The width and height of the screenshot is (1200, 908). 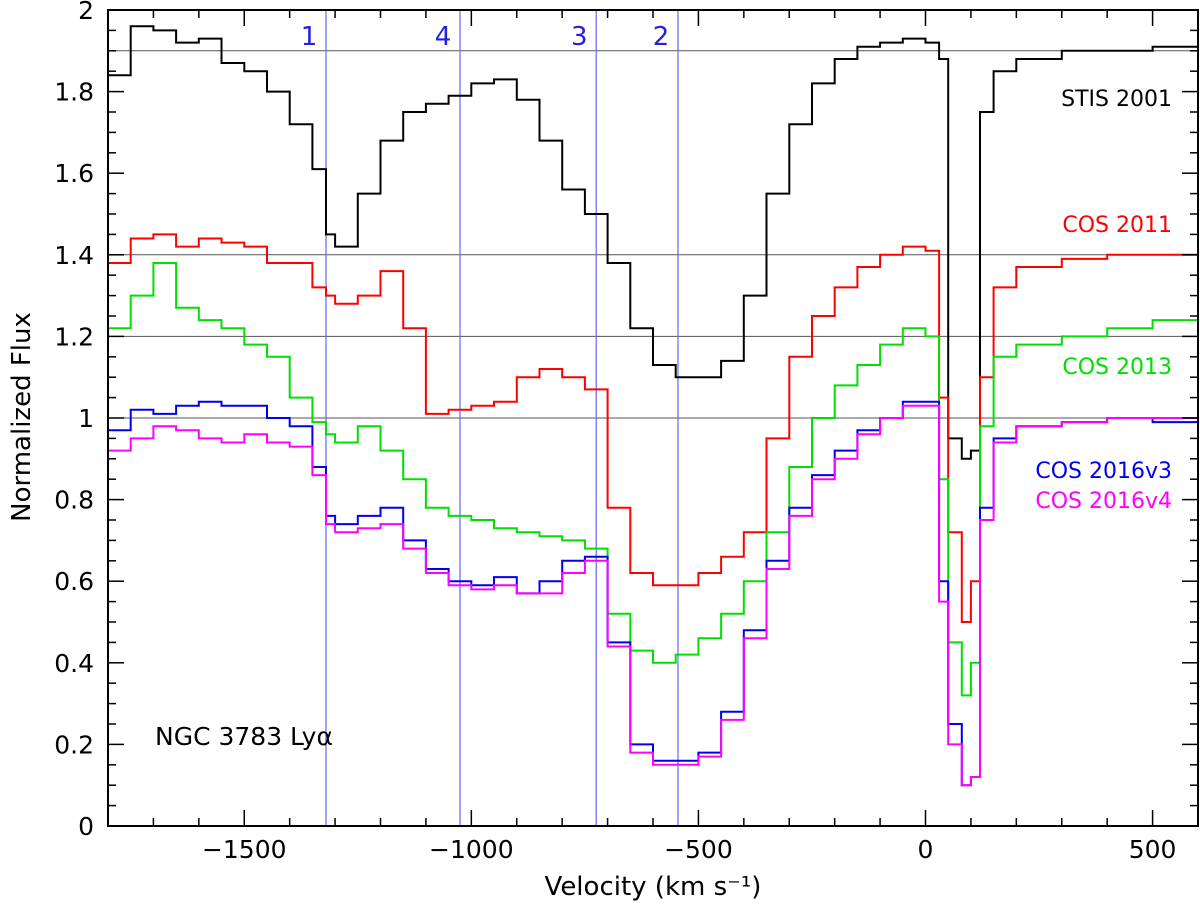 What do you see at coordinates (1117, 367) in the screenshot?
I see `series-label: COS 2013` at bounding box center [1117, 367].